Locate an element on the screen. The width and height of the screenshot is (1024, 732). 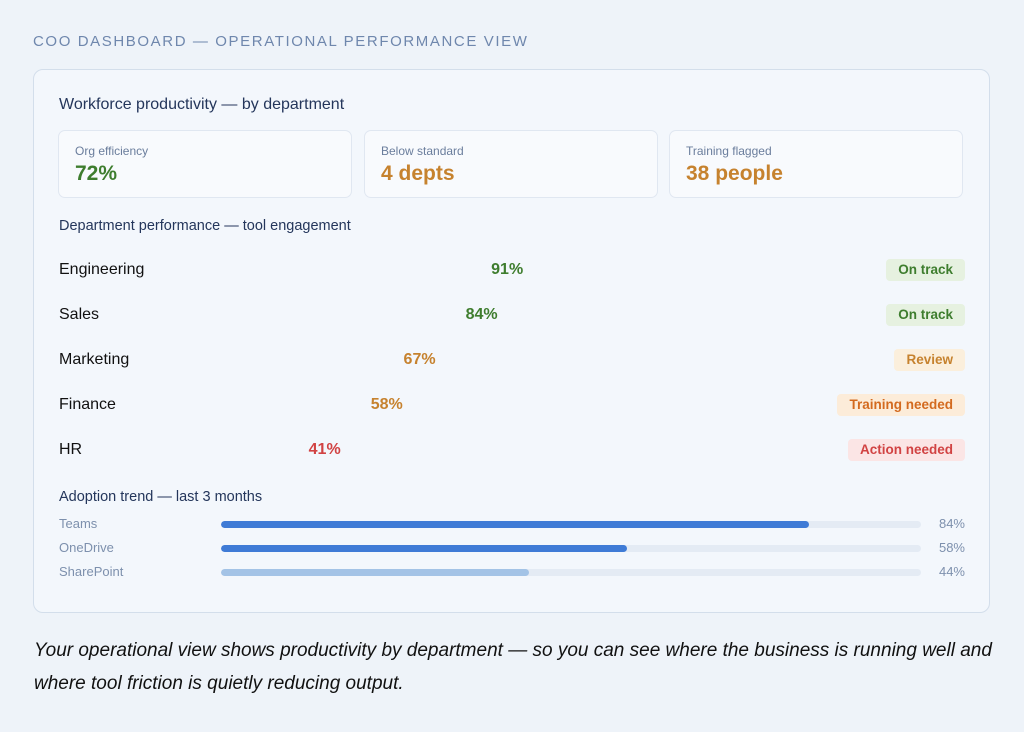
adoption-pct: 58% is located at coordinates (951, 547).